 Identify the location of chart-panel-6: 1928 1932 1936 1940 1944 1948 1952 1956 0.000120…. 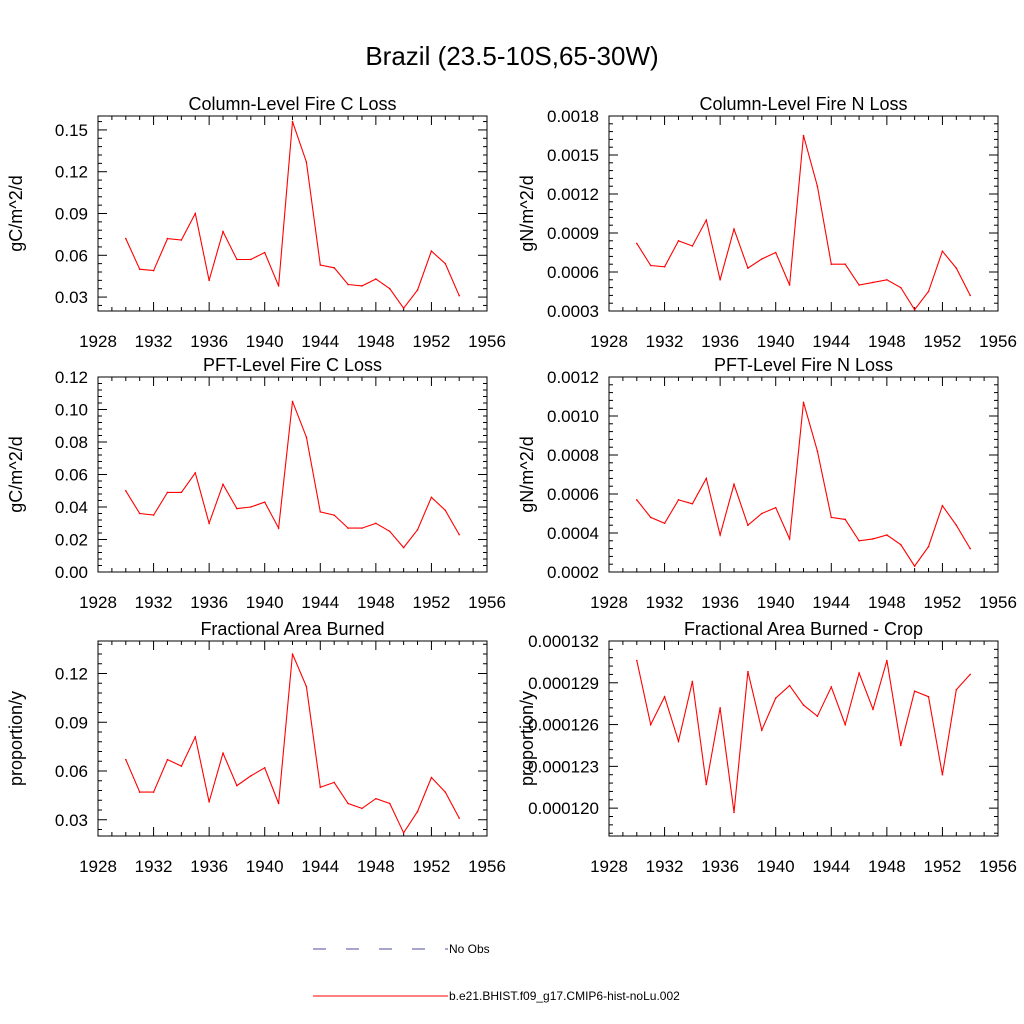
(767, 747).